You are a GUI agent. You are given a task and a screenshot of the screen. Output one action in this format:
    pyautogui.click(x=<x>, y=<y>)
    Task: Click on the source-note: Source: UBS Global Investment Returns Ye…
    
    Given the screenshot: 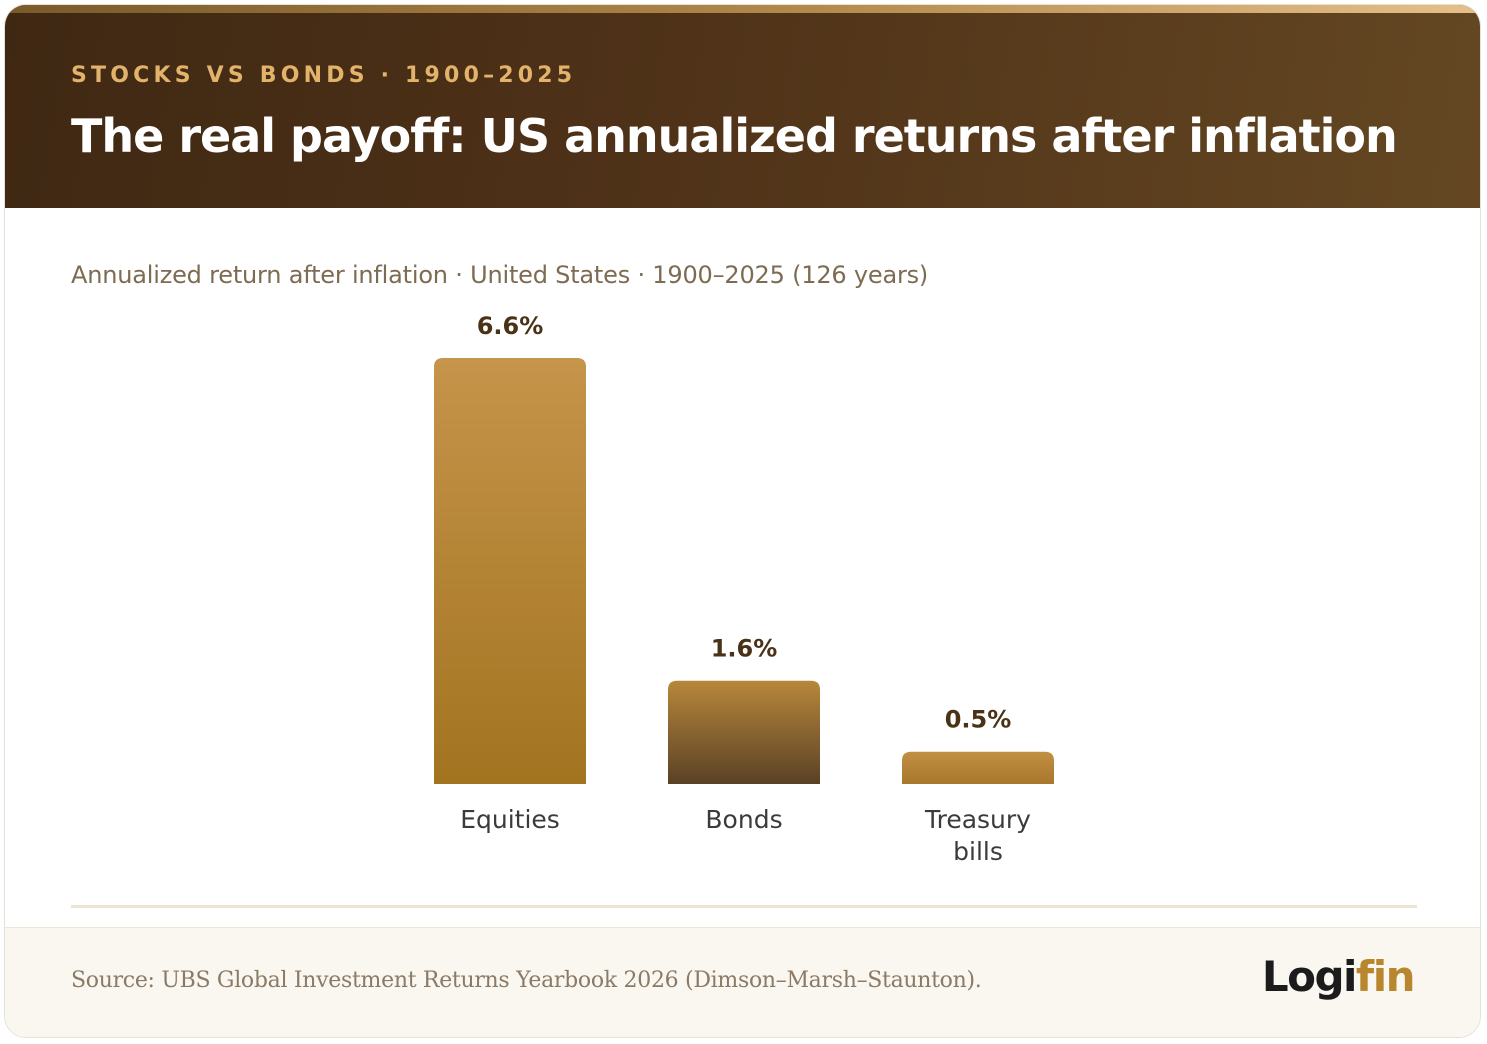 What is the action you would take?
    pyautogui.click(x=526, y=980)
    